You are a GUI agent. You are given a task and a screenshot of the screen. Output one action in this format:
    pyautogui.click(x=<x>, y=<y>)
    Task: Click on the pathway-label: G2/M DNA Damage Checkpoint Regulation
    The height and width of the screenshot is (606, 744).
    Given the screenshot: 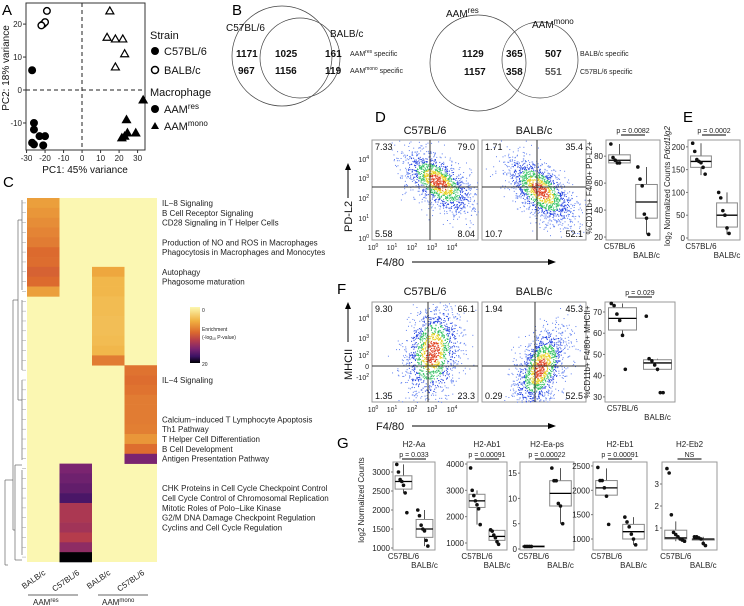 What is the action you would take?
    pyautogui.click(x=238, y=518)
    